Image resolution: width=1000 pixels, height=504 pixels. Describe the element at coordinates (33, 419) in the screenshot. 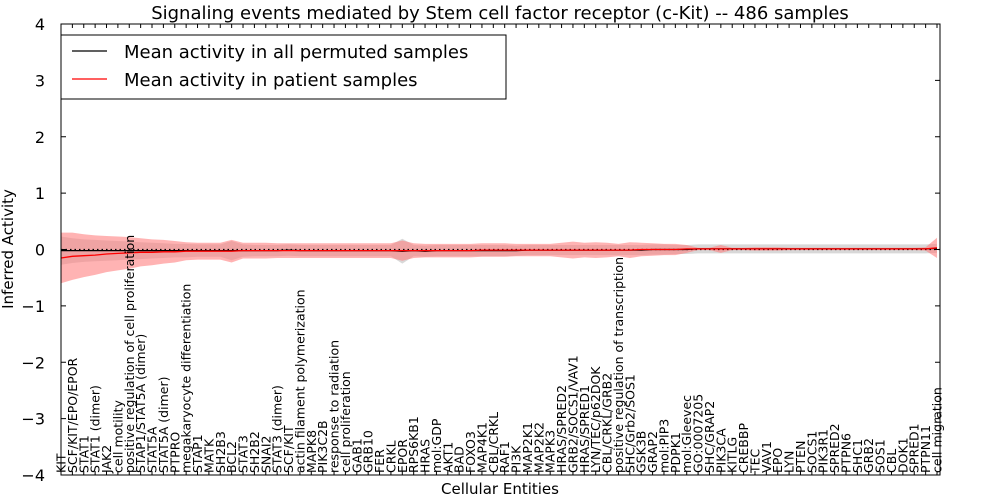

I see `y-tick-label: −3` at that location.